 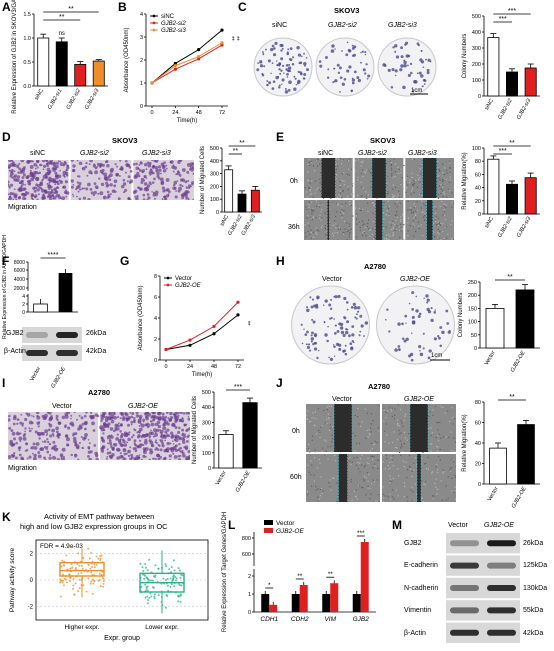 What do you see at coordinates (222, 30) in the screenshot?
I see `chart-b-point` at bounding box center [222, 30].